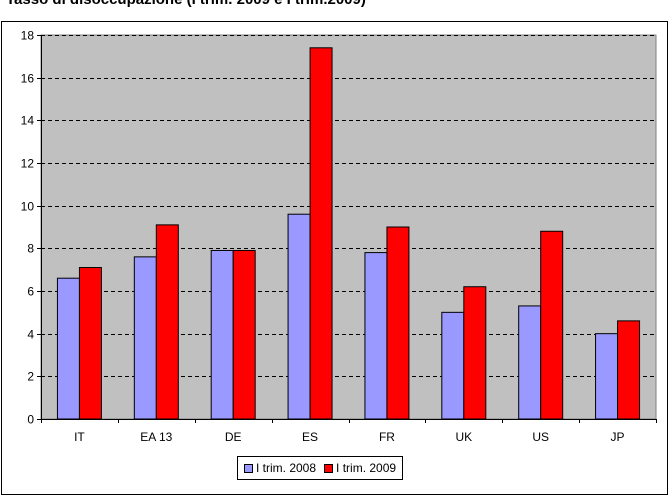 This screenshot has width=671, height=498. What do you see at coordinates (28, 164) in the screenshot?
I see `y-tick-label-12: 12` at bounding box center [28, 164].